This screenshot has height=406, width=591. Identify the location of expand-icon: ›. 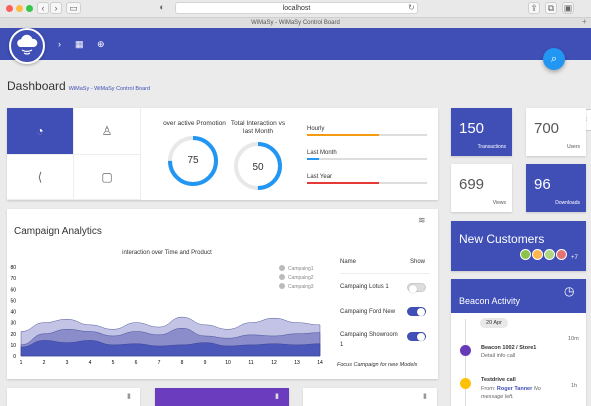
(59, 44).